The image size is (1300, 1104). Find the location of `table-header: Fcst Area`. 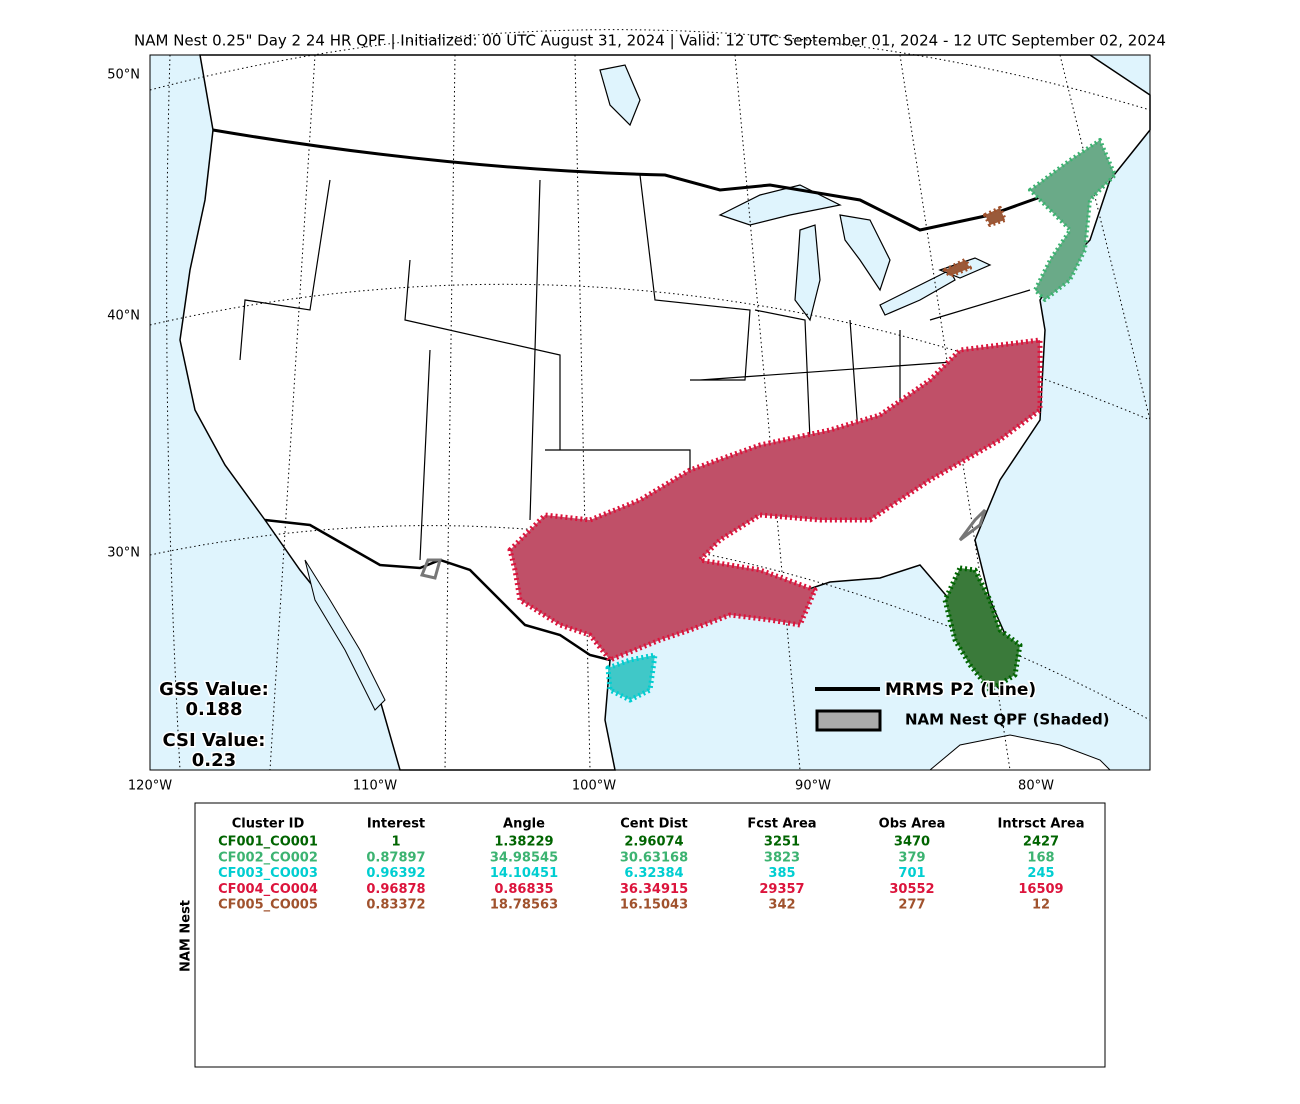

table-header: Fcst Area is located at coordinates (781, 824).